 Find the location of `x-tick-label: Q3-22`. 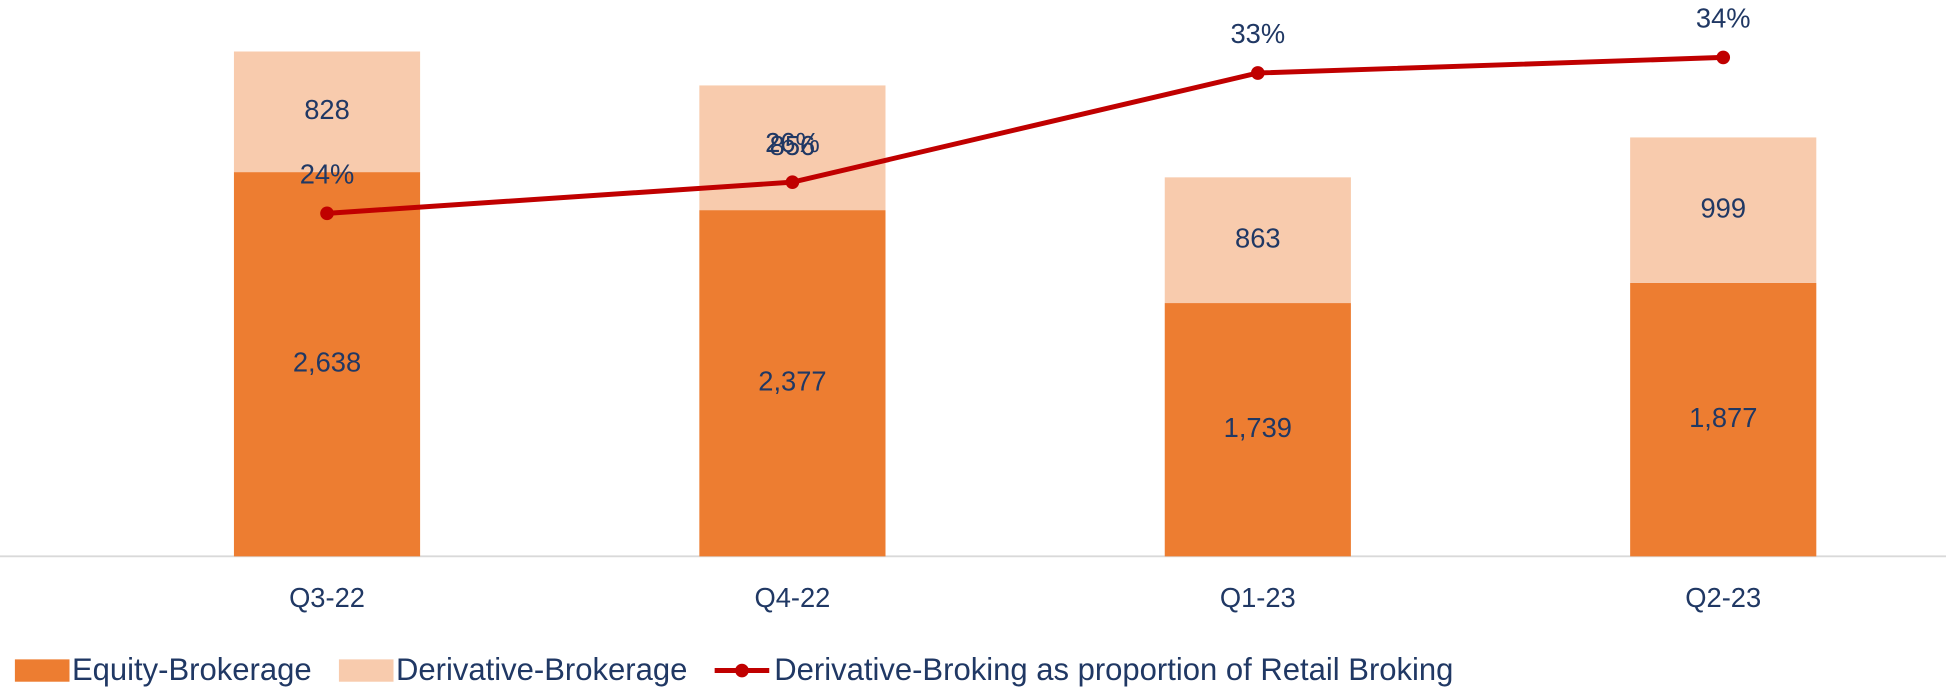

x-tick-label: Q3-22 is located at coordinates (327, 597).